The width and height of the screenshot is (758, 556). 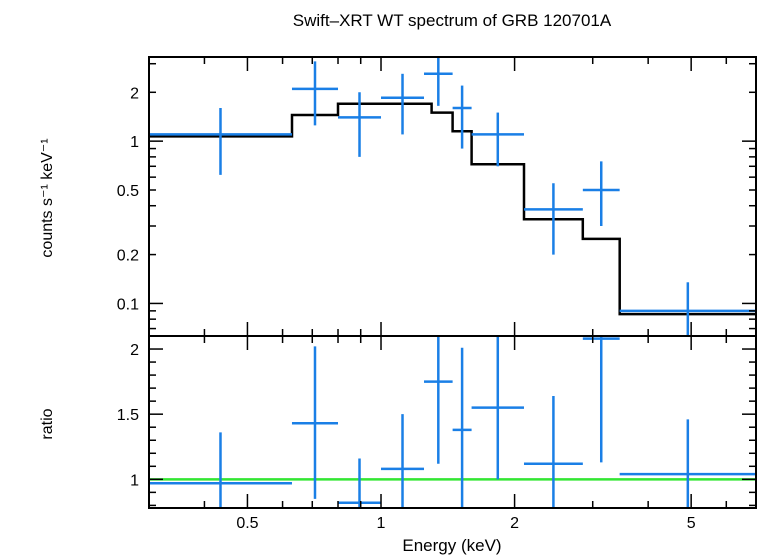 I want to click on x-tick-label: 1, so click(x=381, y=523).